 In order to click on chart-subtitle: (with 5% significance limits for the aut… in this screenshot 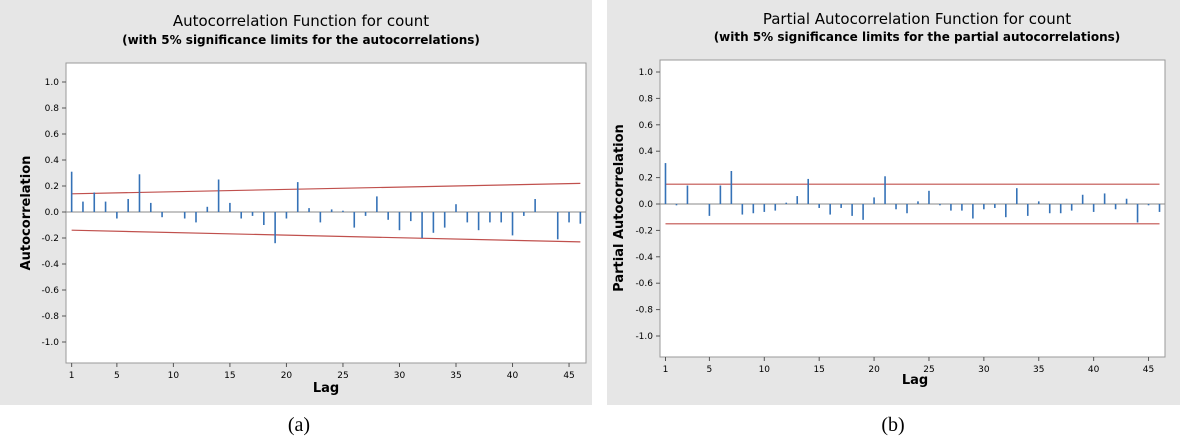, I will do `click(301, 40)`.